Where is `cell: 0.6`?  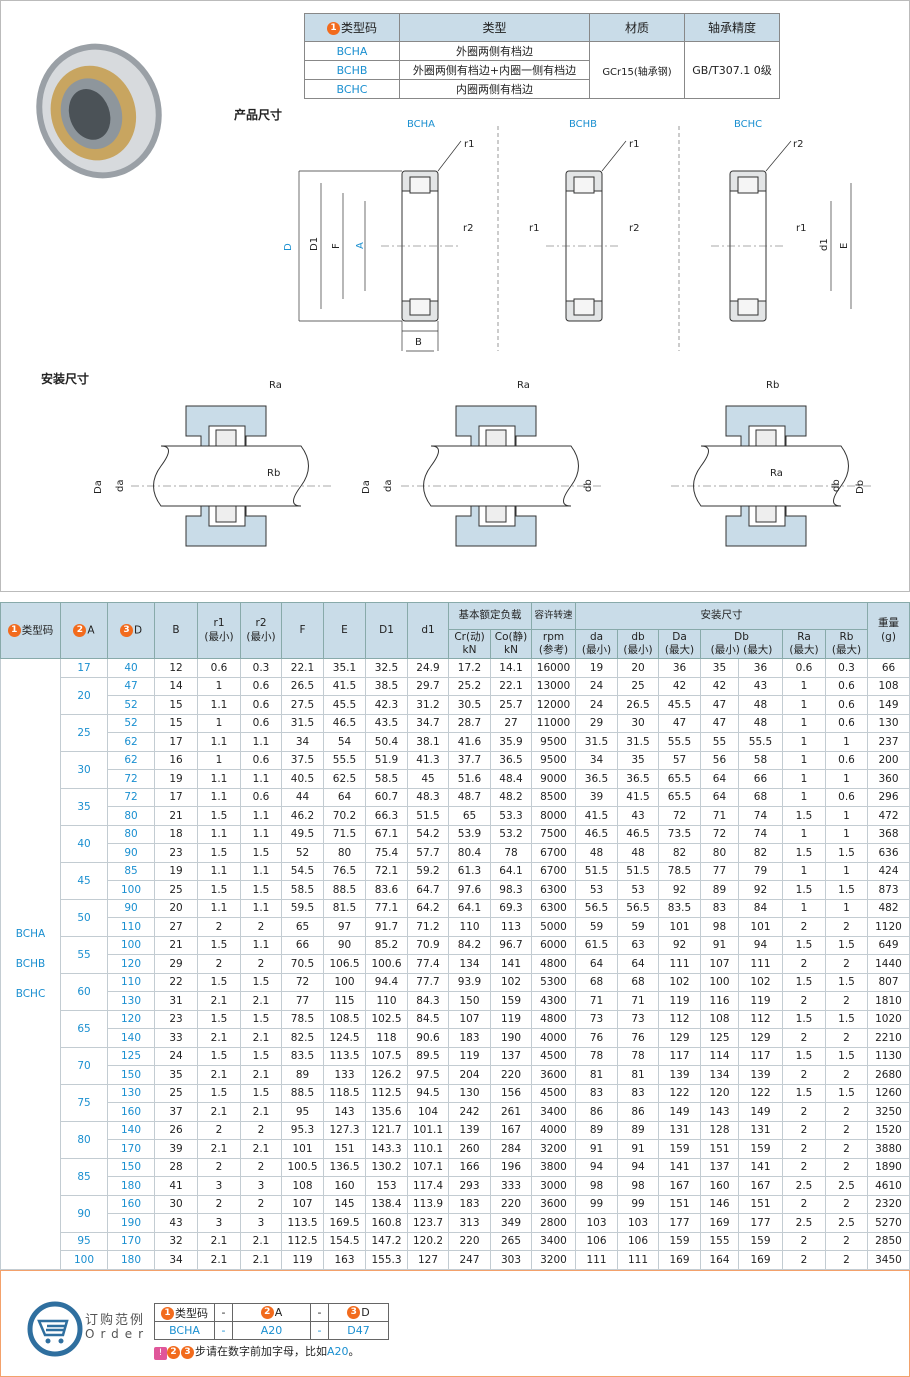 cell: 0.6 is located at coordinates (261, 723).